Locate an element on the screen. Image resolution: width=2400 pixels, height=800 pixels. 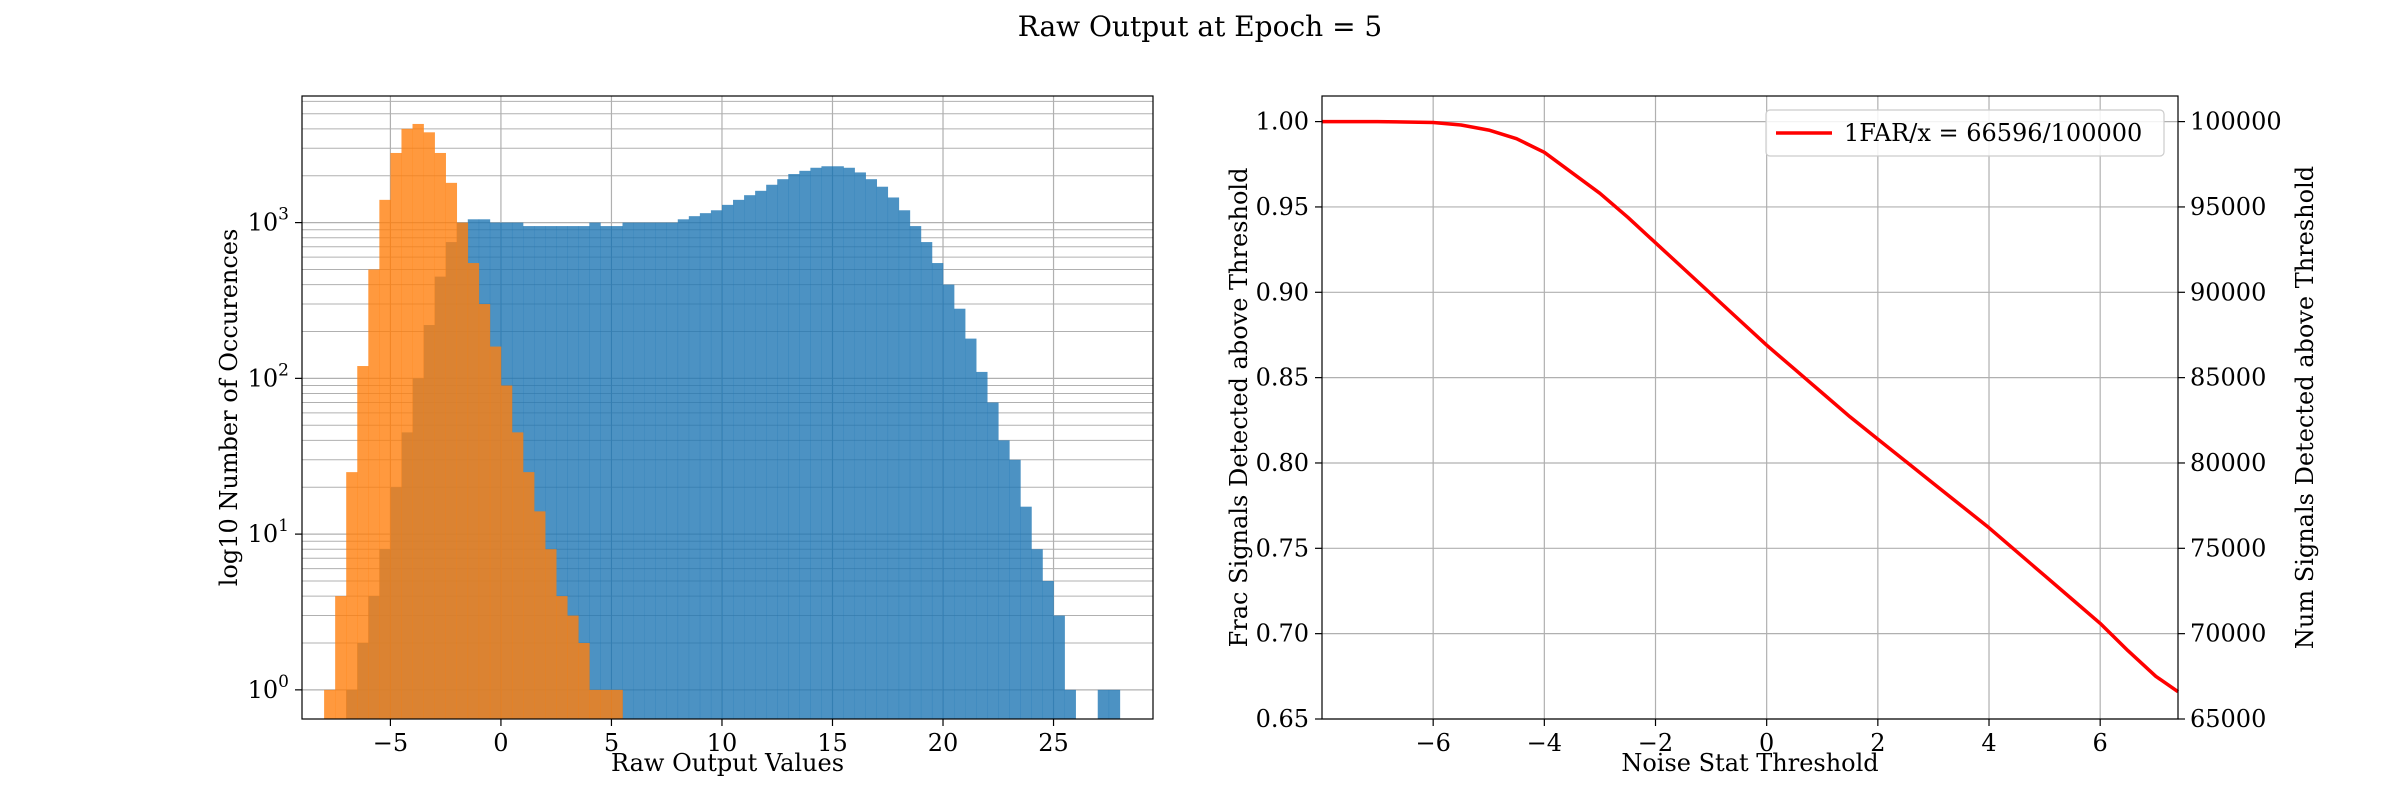
line-chart-y-tick-label: 1.00 is located at coordinates (1282, 122).